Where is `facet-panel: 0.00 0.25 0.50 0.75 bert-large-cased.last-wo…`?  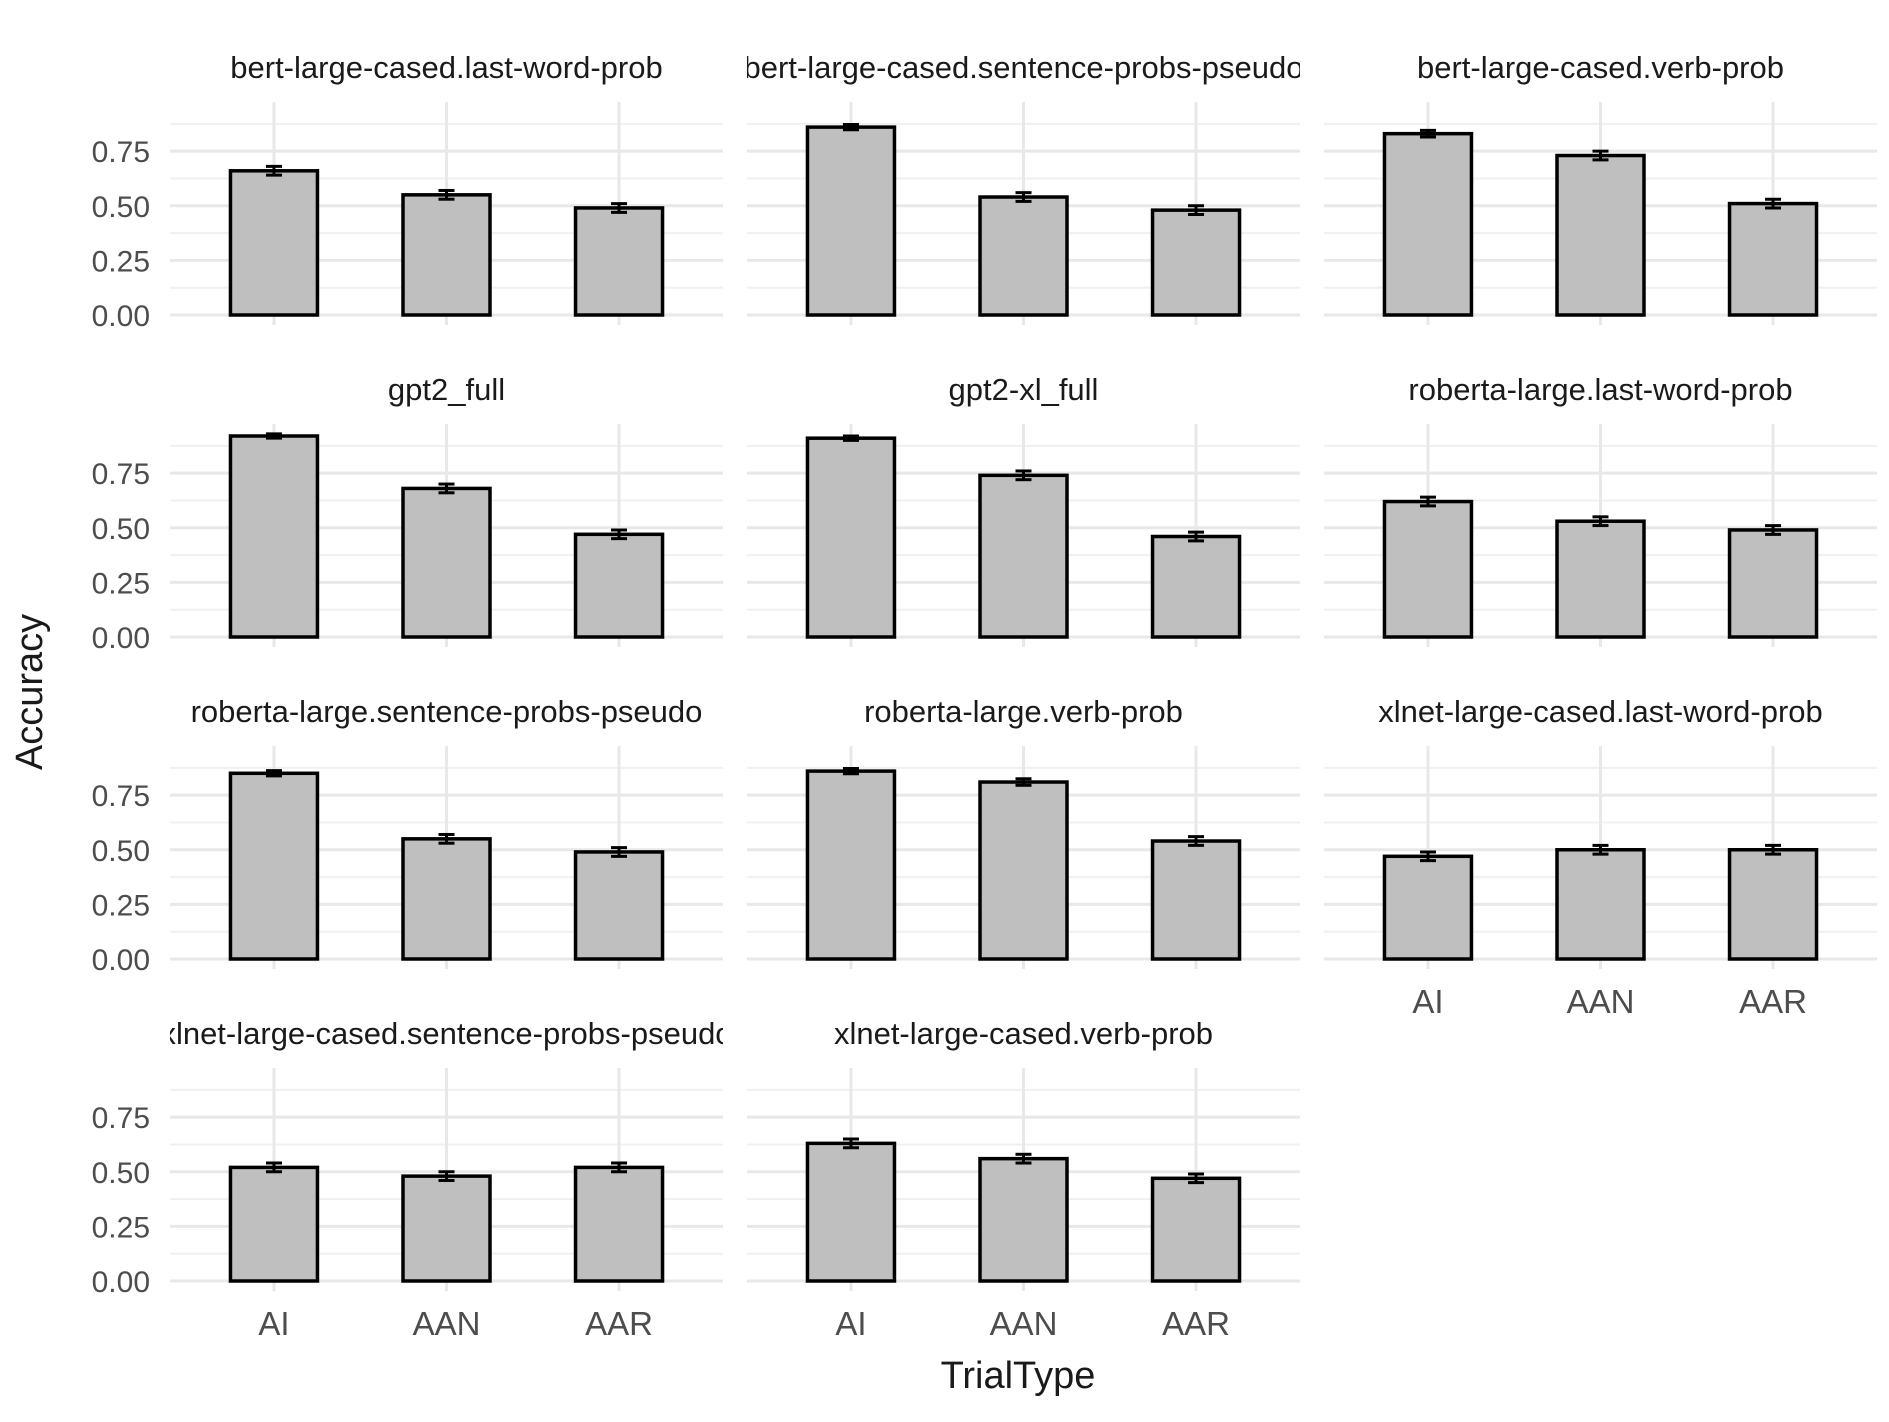 facet-panel: 0.00 0.25 0.50 0.75 bert-large-cased.last-wo… is located at coordinates (407, 191).